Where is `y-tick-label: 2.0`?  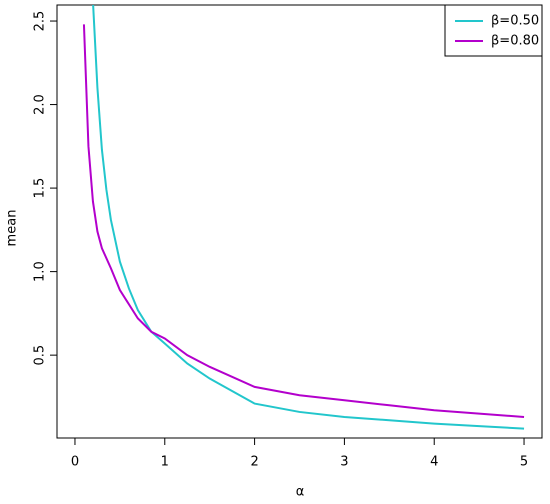
y-tick-label: 2.0 is located at coordinates (40, 104).